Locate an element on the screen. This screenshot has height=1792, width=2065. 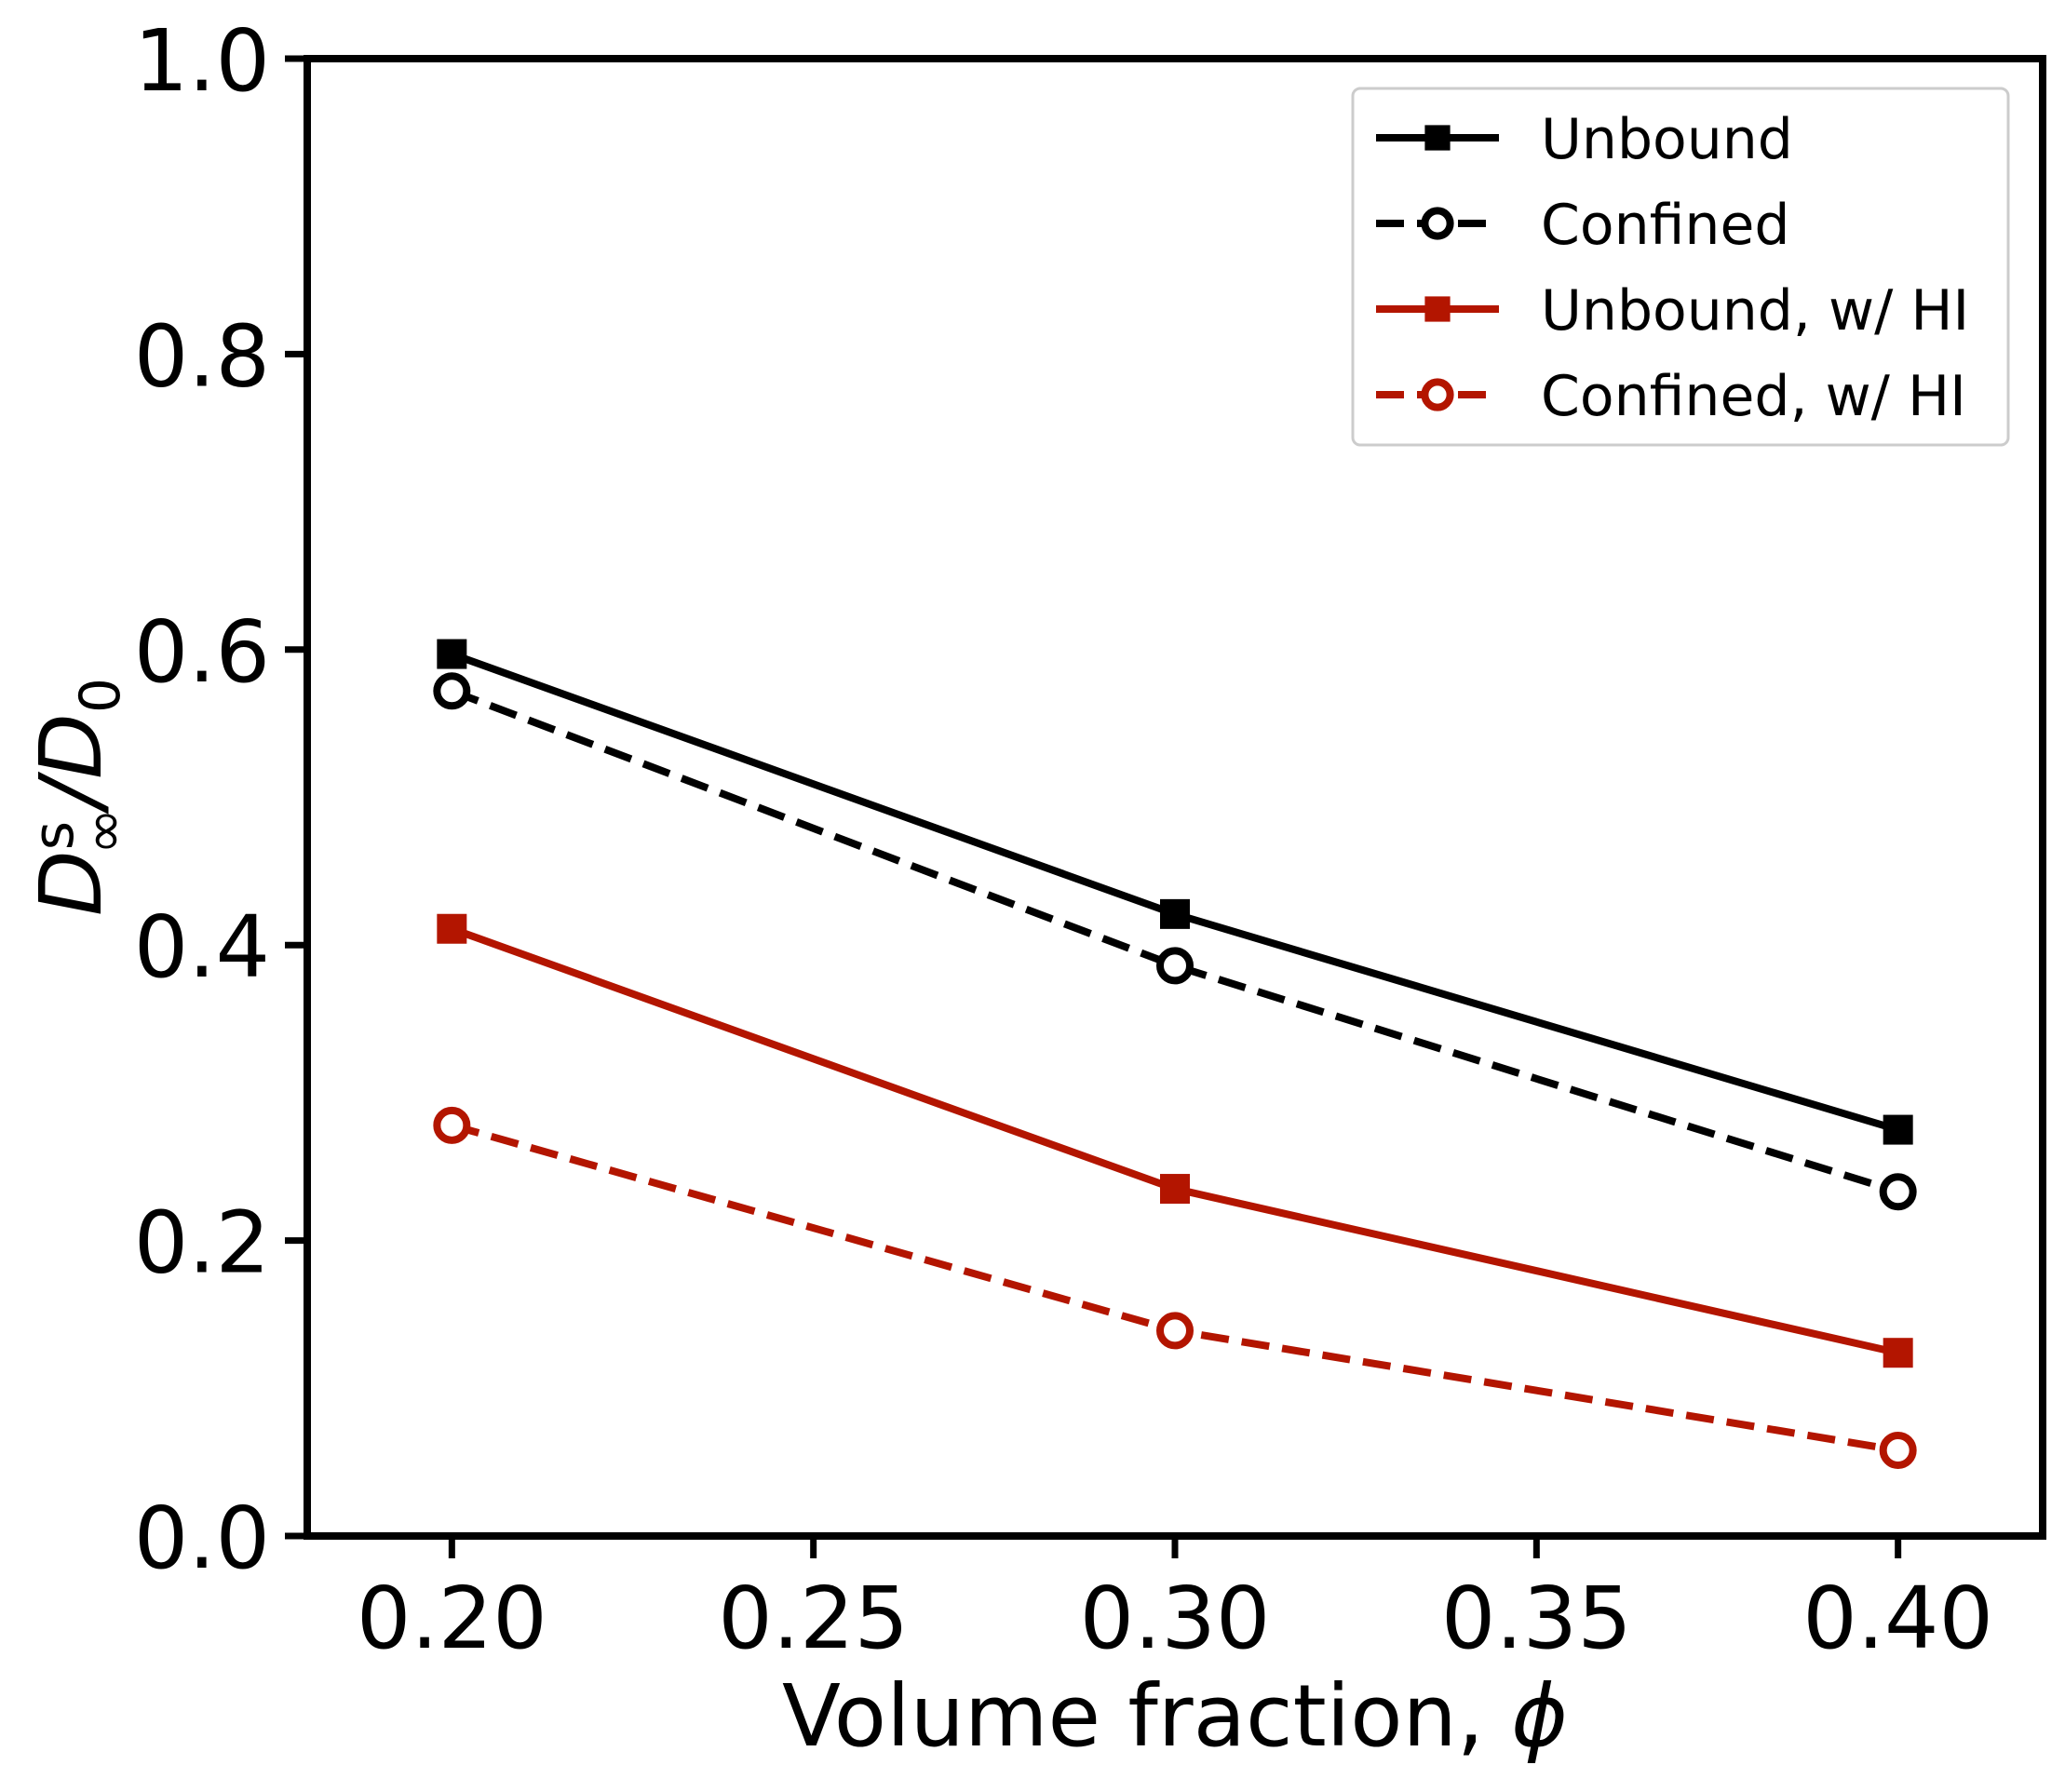
legend-label: Confined, w/ HI is located at coordinates (1753, 396).